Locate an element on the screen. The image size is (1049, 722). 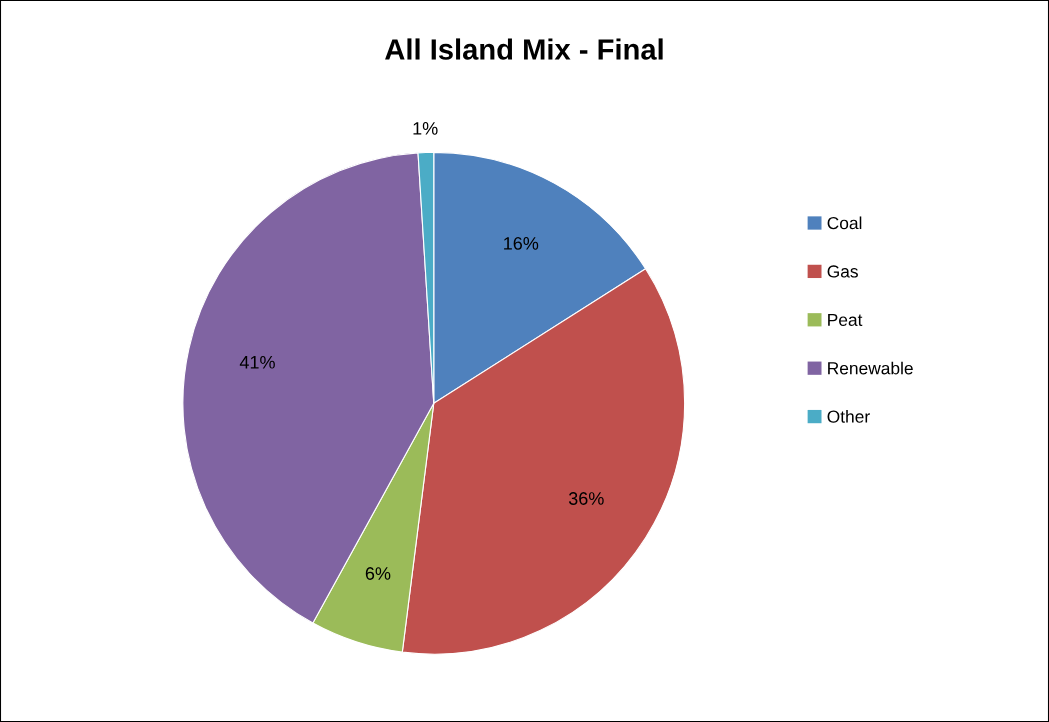
data-label: 16% is located at coordinates (521, 243).